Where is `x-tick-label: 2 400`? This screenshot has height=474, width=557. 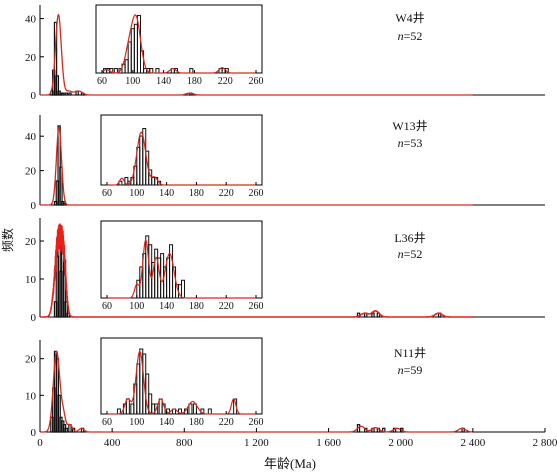
x-tick-label: 2 400 is located at coordinates (472, 443).